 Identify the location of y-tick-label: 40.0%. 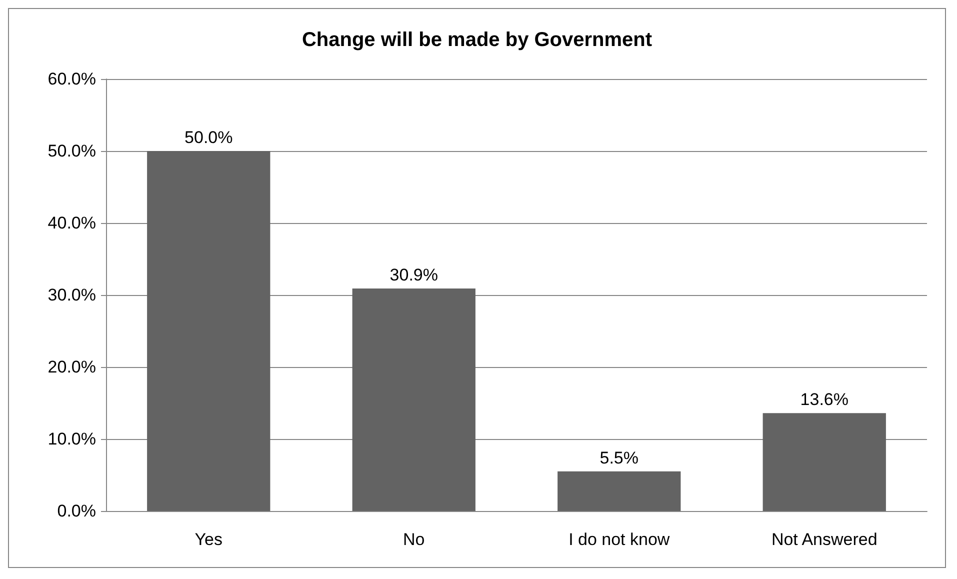
(72, 223).